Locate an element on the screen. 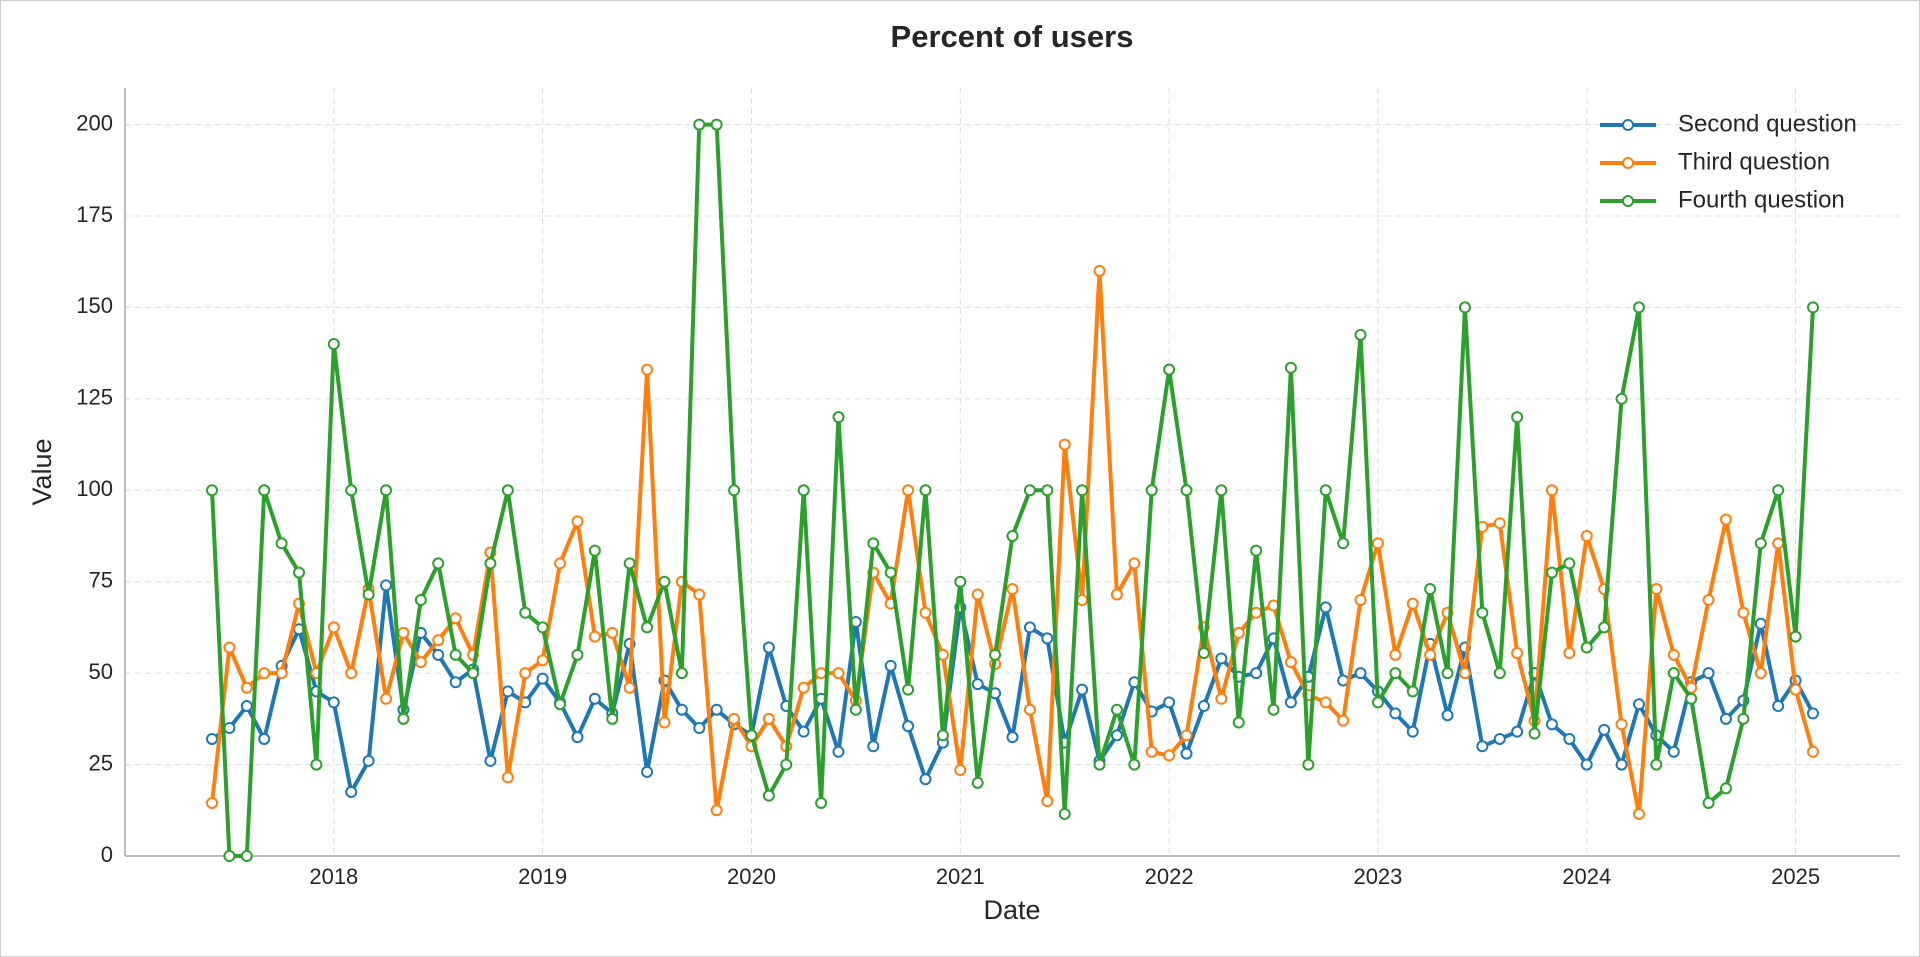 The height and width of the screenshot is (957, 1920). x-tick-label: 2024 is located at coordinates (1586, 876).